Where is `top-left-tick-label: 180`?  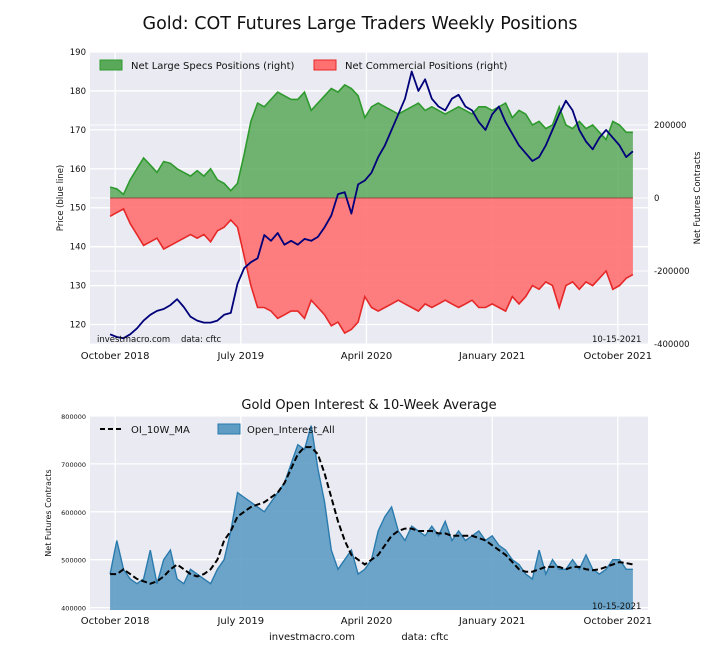 top-left-tick-label: 180 is located at coordinates (78, 92).